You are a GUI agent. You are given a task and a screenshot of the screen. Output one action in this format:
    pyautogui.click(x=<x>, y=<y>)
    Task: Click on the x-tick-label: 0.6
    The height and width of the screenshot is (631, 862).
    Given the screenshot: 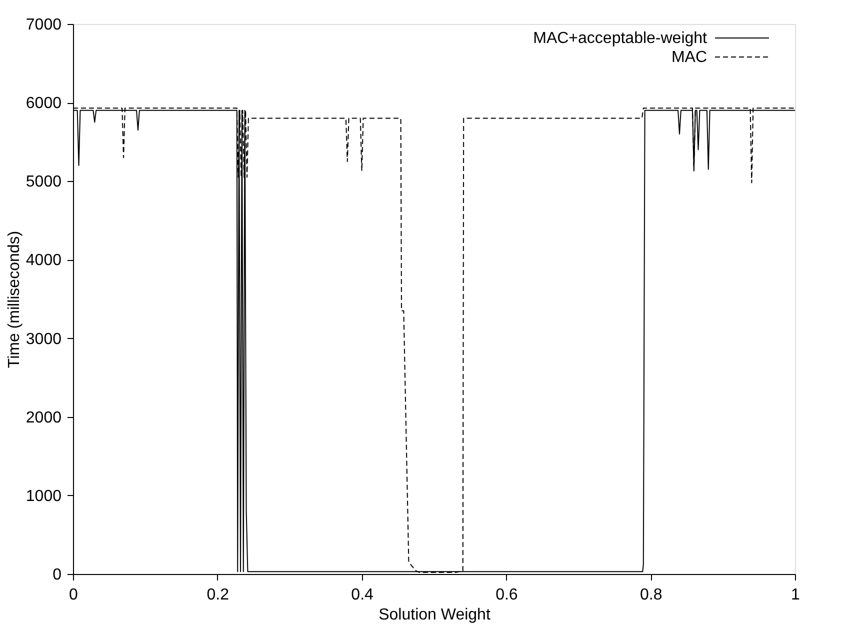 What is the action you would take?
    pyautogui.click(x=507, y=595)
    